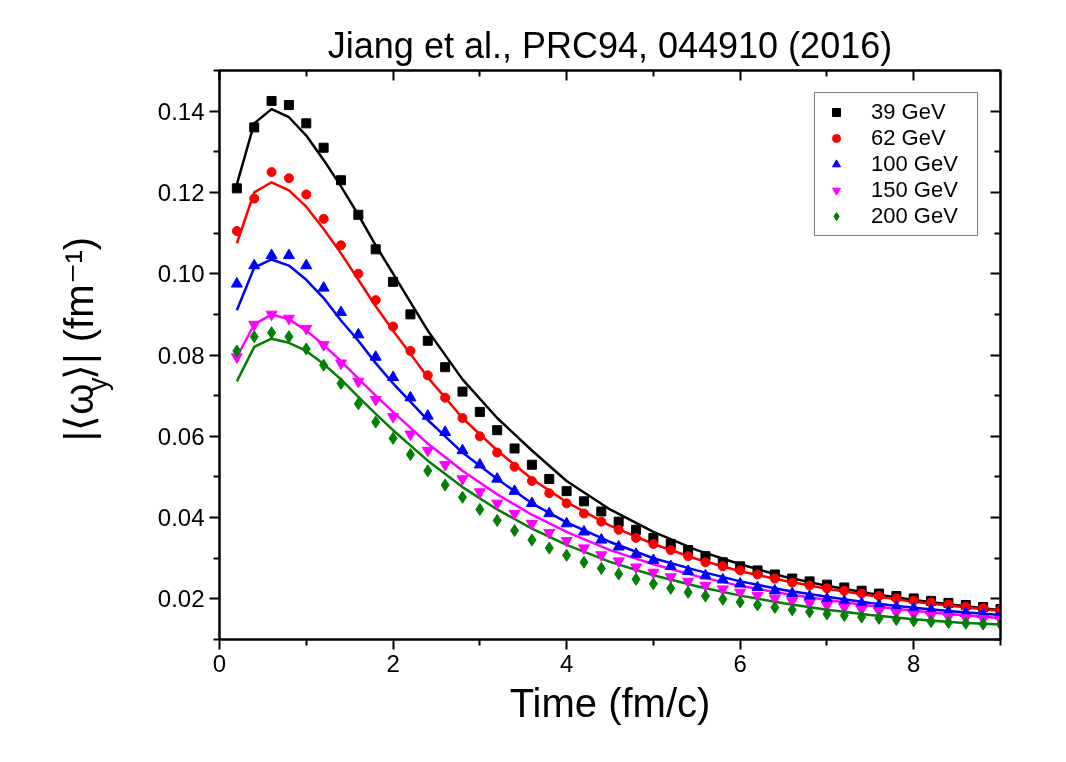  Describe the element at coordinates (915, 216) in the screenshot. I see `legend-label: 200 GeV` at that location.